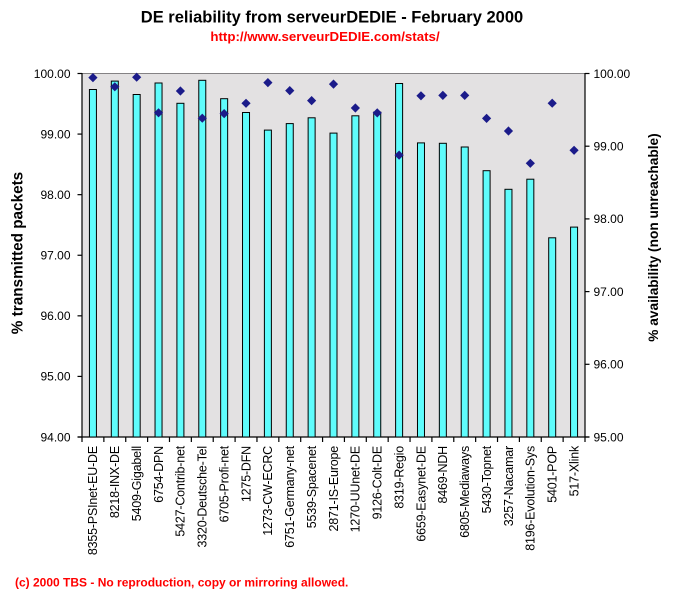 This screenshot has width=674, height=601. I want to click on svg-text: 1275-DFN, so click(246, 474).